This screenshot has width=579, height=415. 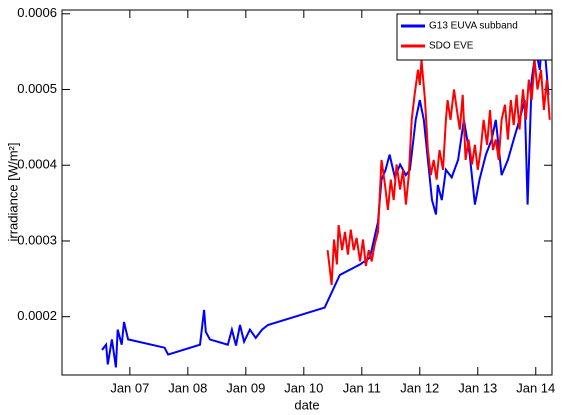 What do you see at coordinates (37, 12) in the screenshot?
I see `y-tick-label: 0.0006` at bounding box center [37, 12].